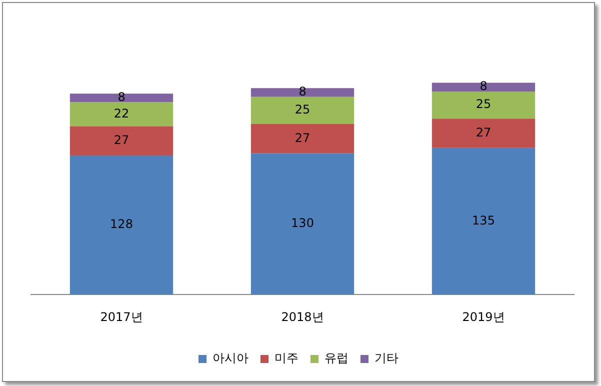  I want to click on legend-label: 기타, so click(386, 358).